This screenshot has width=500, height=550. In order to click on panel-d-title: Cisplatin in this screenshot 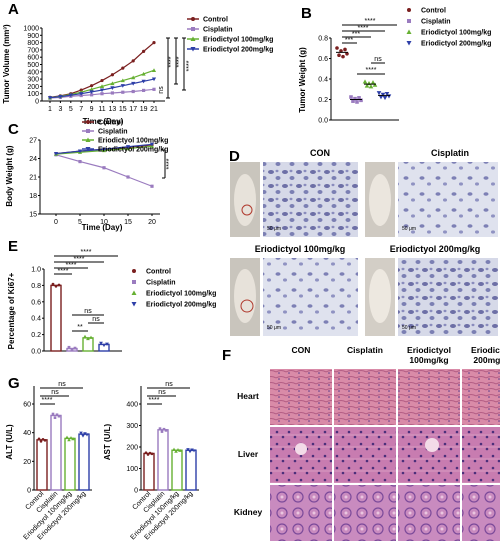, I will do `click(449, 153)`.